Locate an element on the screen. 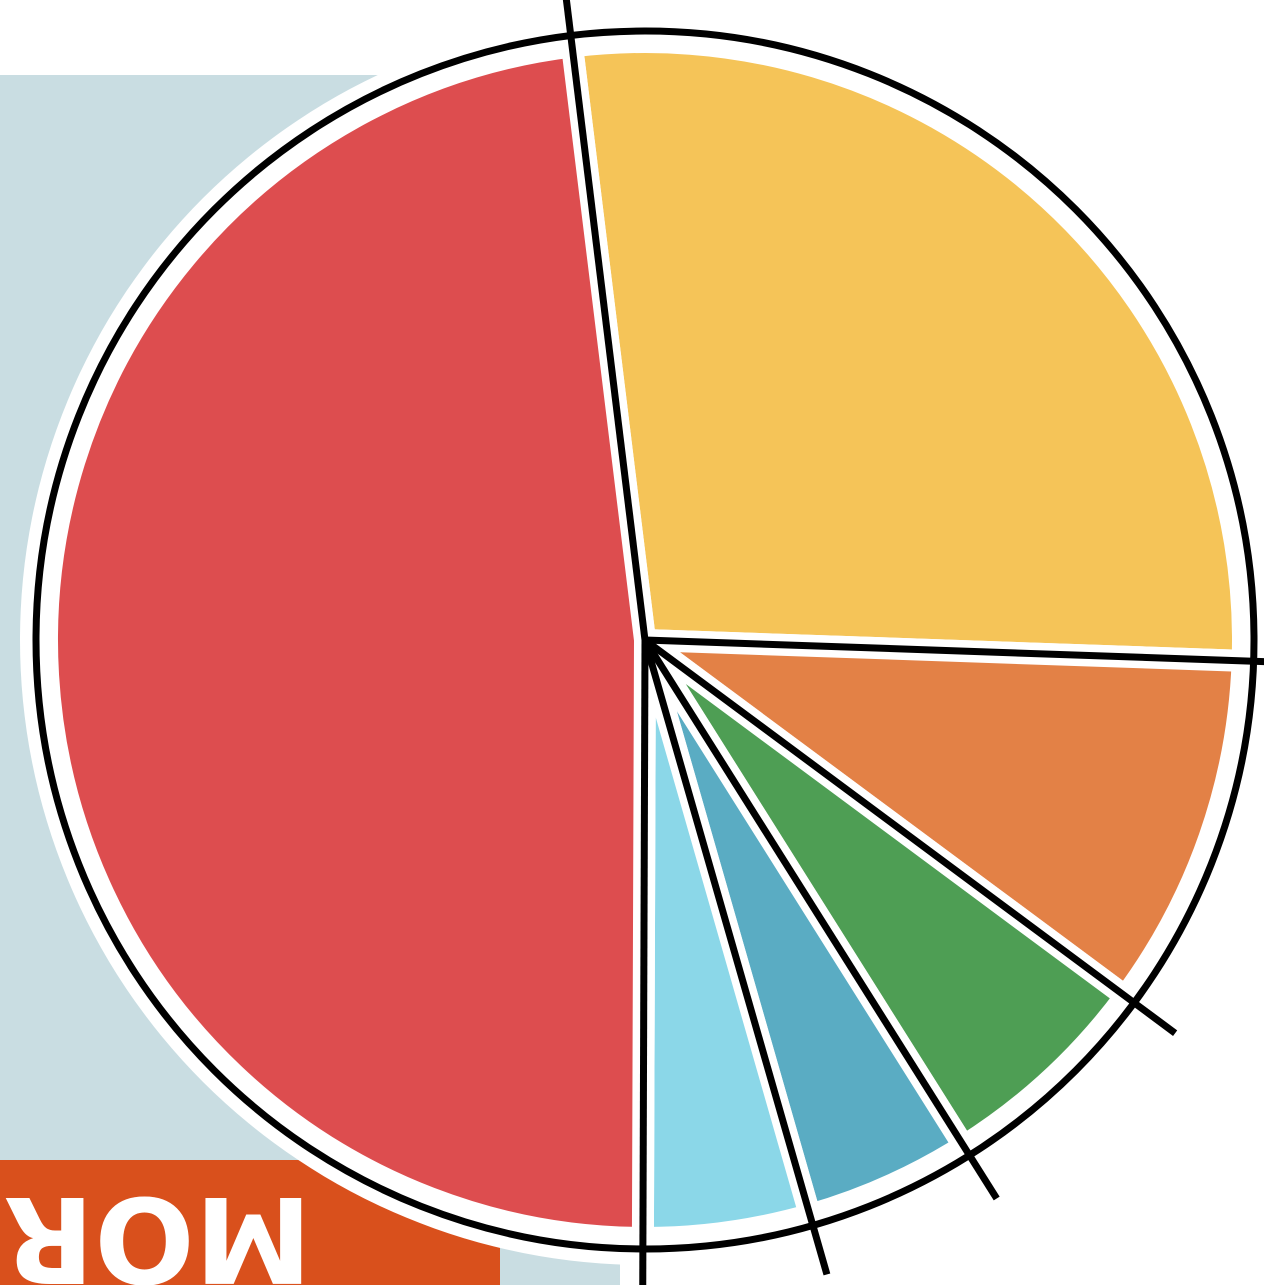 This screenshot has height=1285, width=1264. slice is located at coordinates (944, 818).